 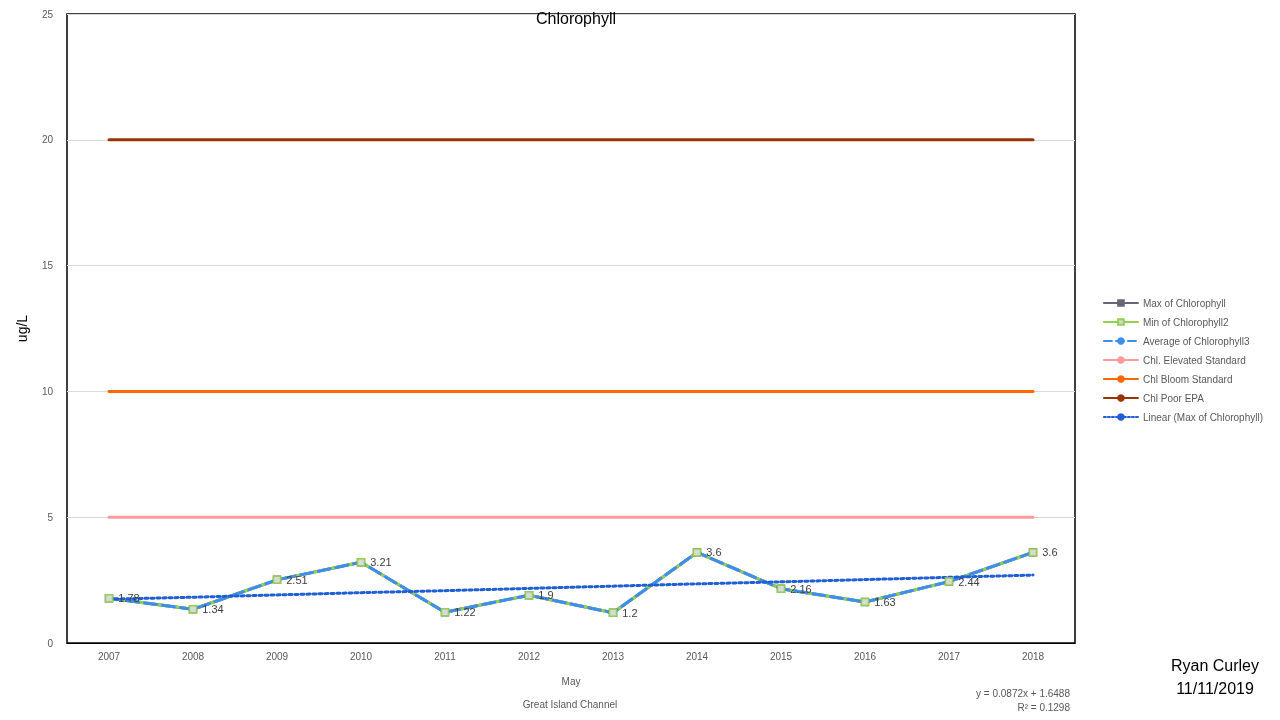 What do you see at coordinates (969, 581) in the screenshot?
I see `data-label: 2.44` at bounding box center [969, 581].